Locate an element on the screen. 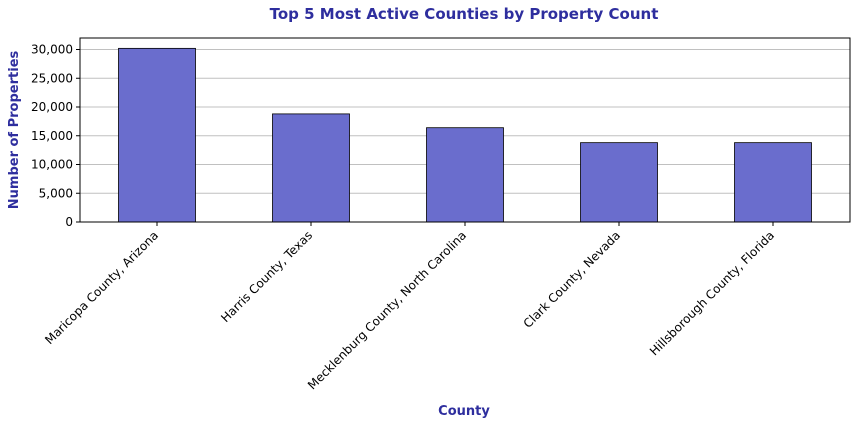  x-tick-label: Clark County, Nevada is located at coordinates (572, 279).